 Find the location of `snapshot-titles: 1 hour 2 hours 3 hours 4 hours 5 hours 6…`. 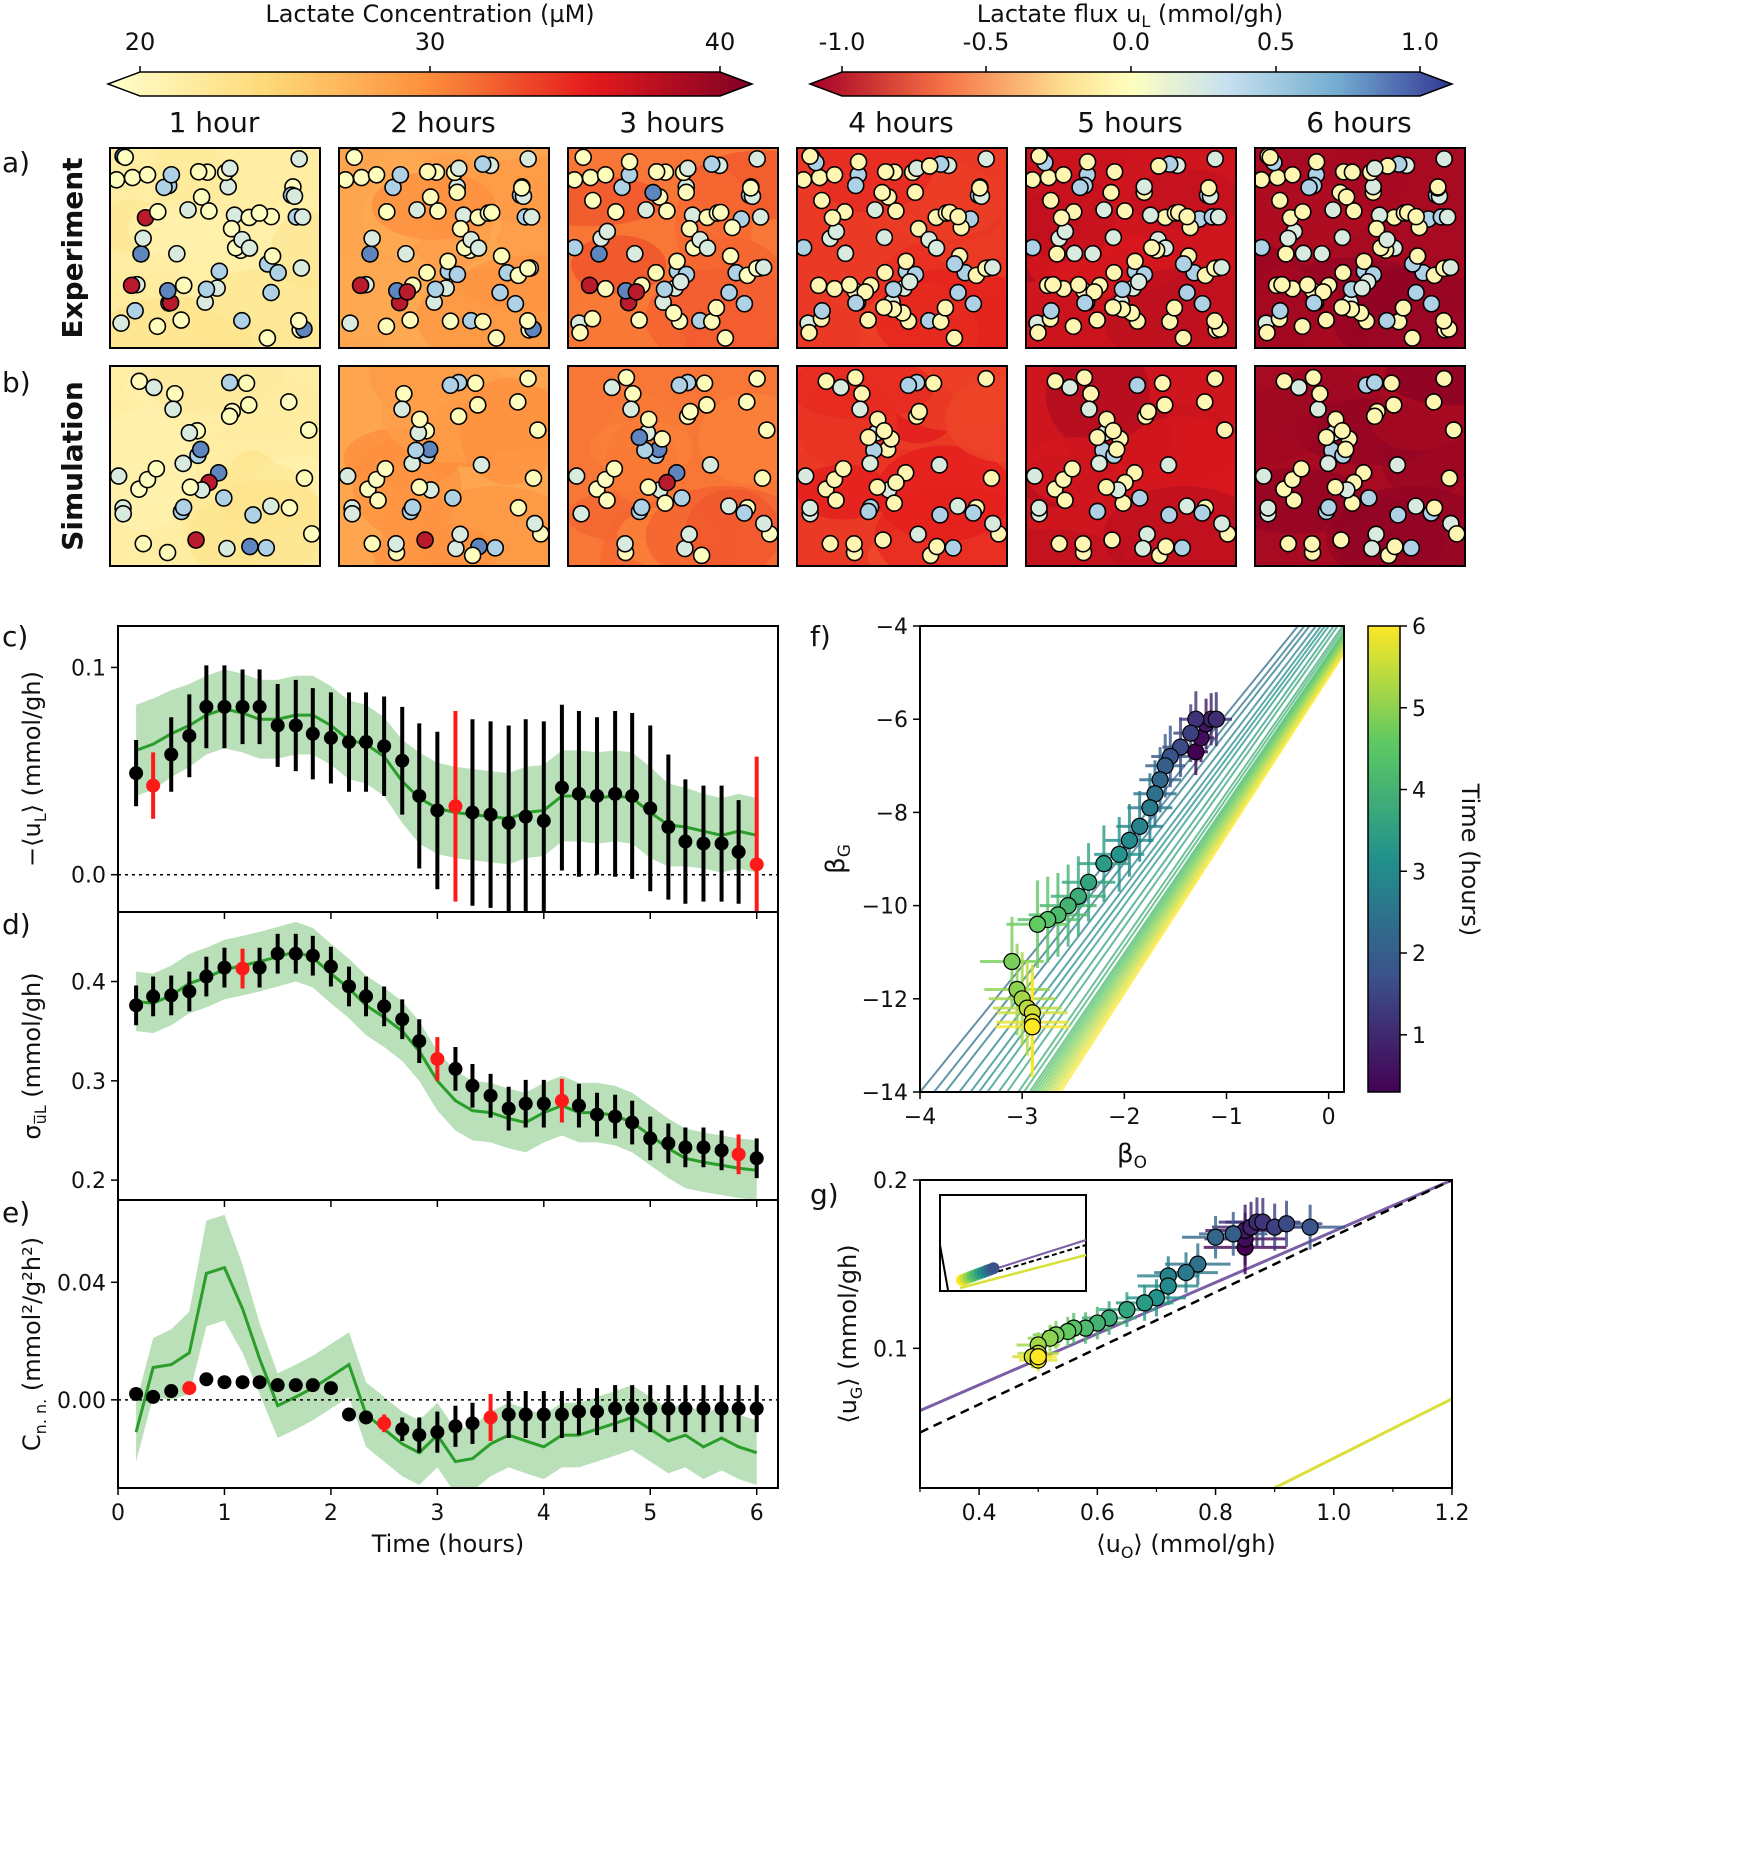

snapshot-titles: 1 hour 2 hours 3 hours 4 hours 5 hours 6… is located at coordinates (790, 122).